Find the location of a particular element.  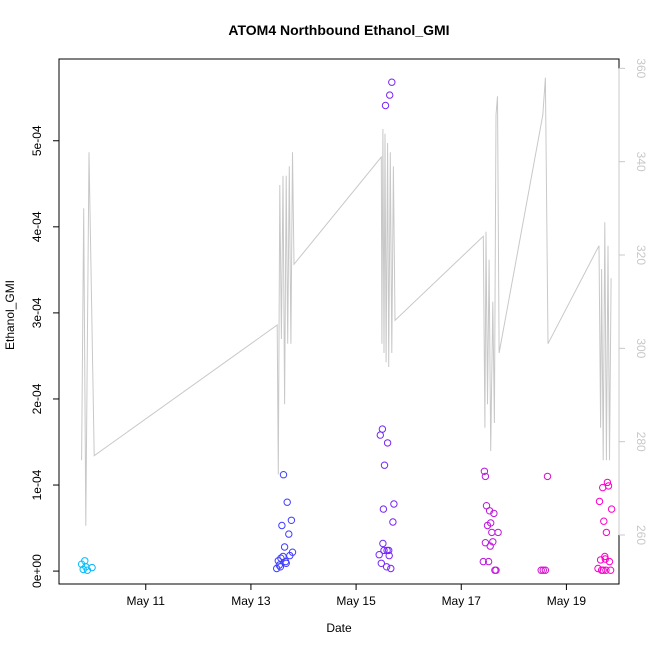

x-tick-label: May 17 is located at coordinates (462, 601).